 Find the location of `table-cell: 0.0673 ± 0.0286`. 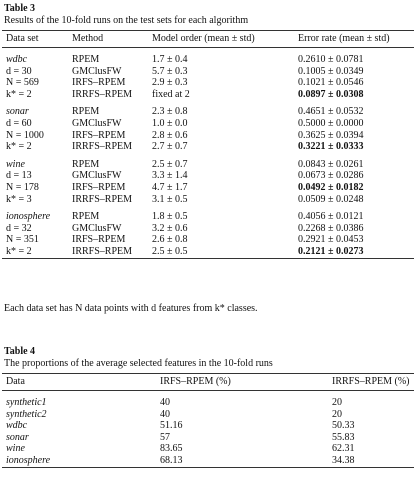

table-cell: 0.0673 ± 0.0286 is located at coordinates (331, 176).